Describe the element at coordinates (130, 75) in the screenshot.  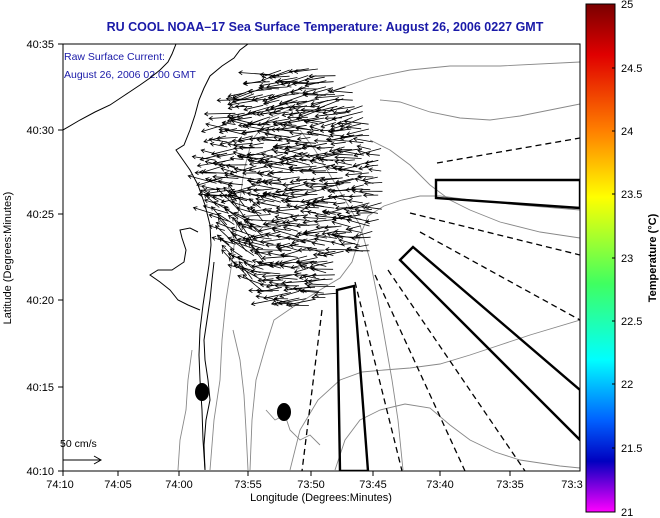
I see `annotation-line-2: August 26, 2006 02:00 GMT` at that location.